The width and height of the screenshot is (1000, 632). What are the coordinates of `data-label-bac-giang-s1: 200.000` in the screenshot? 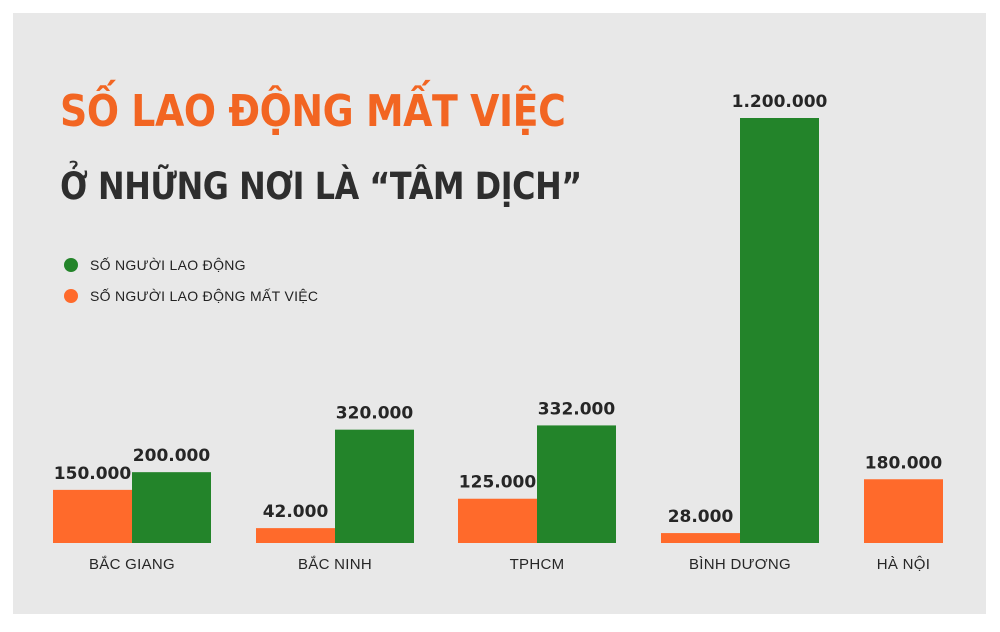 It's located at (172, 456).